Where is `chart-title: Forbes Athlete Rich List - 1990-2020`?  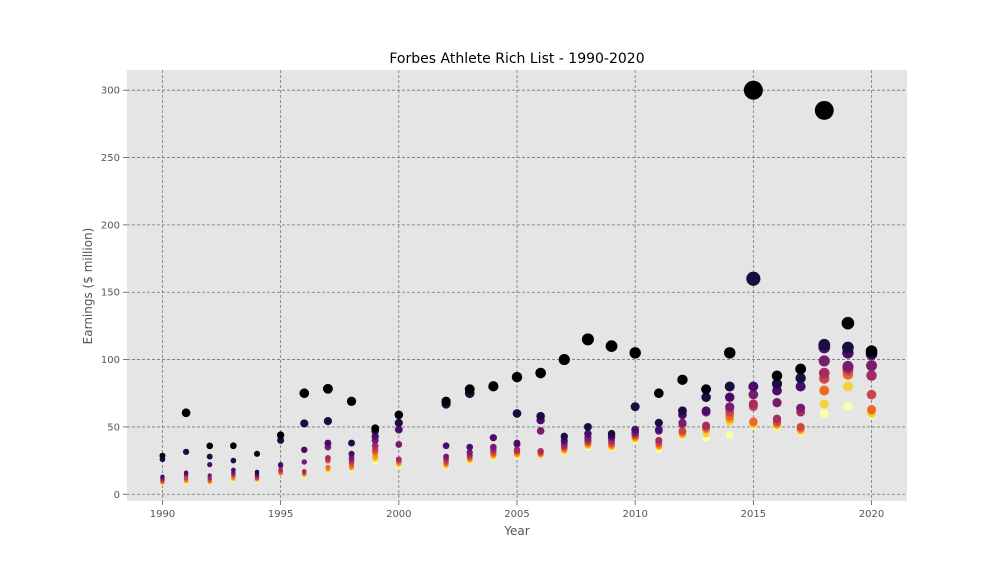 chart-title: Forbes Athlete Rich List - 1990-2020 is located at coordinates (516, 59).